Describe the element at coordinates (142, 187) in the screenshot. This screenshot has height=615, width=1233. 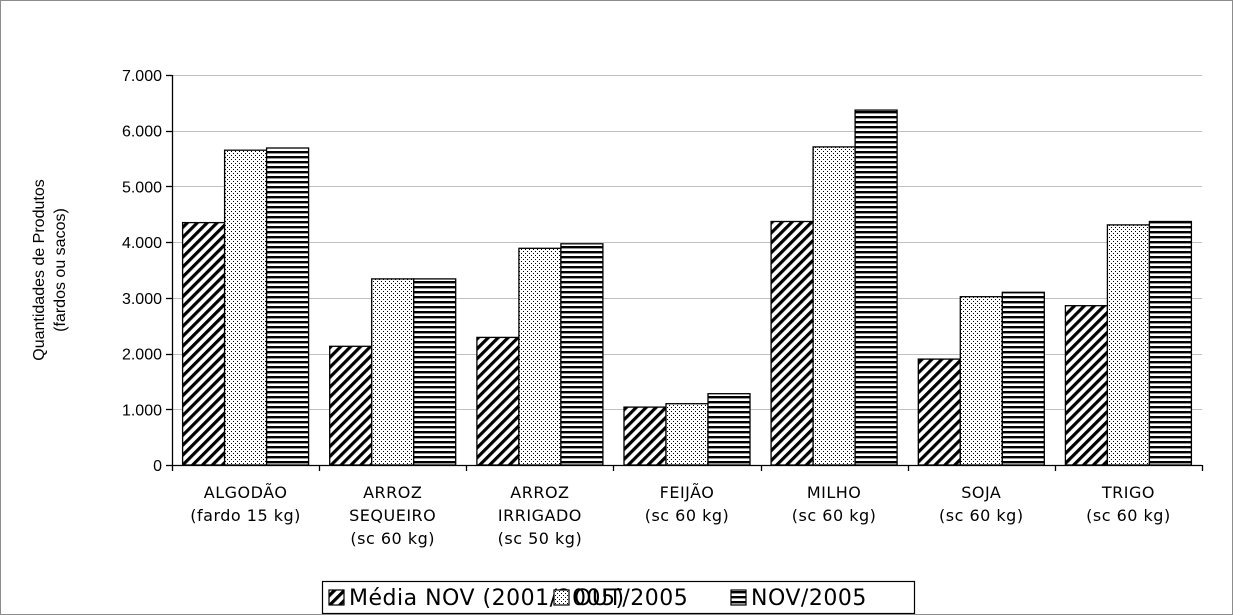
I see `y-tick-label: 5.000` at that location.